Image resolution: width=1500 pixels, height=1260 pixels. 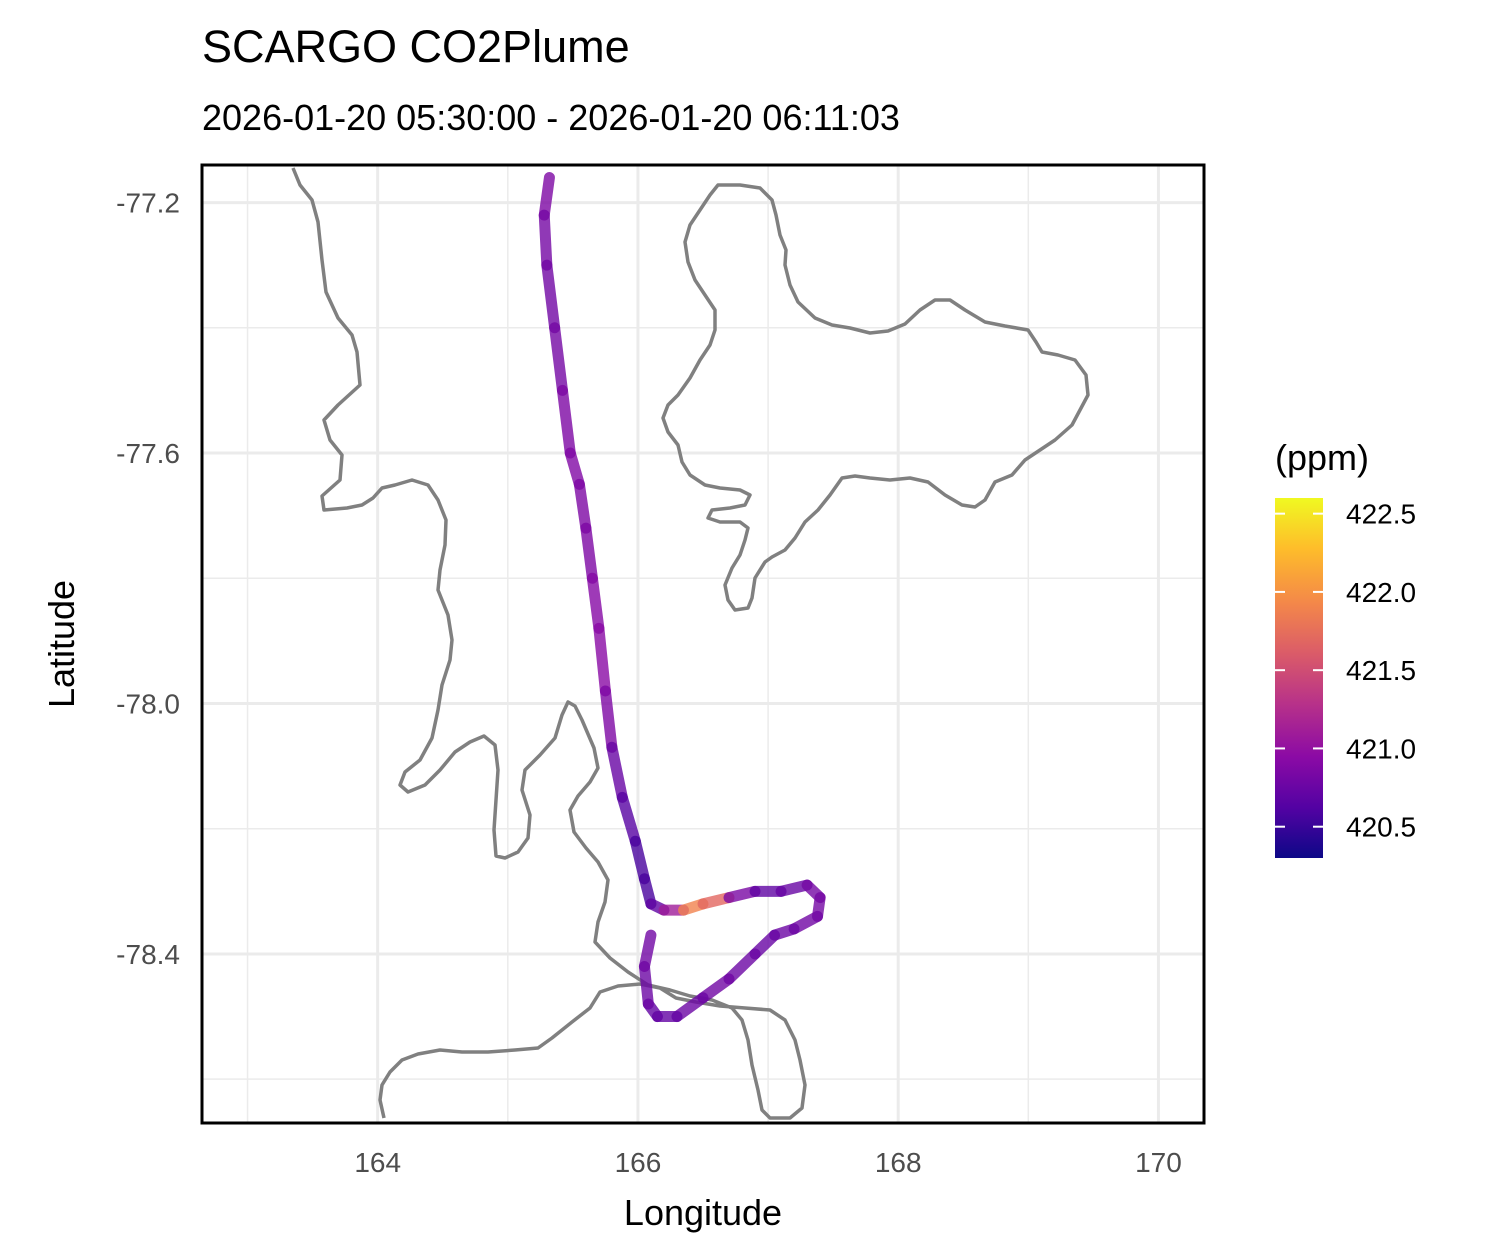 I want to click on colorbar-tick-label: 420.5, so click(x=1381, y=827).